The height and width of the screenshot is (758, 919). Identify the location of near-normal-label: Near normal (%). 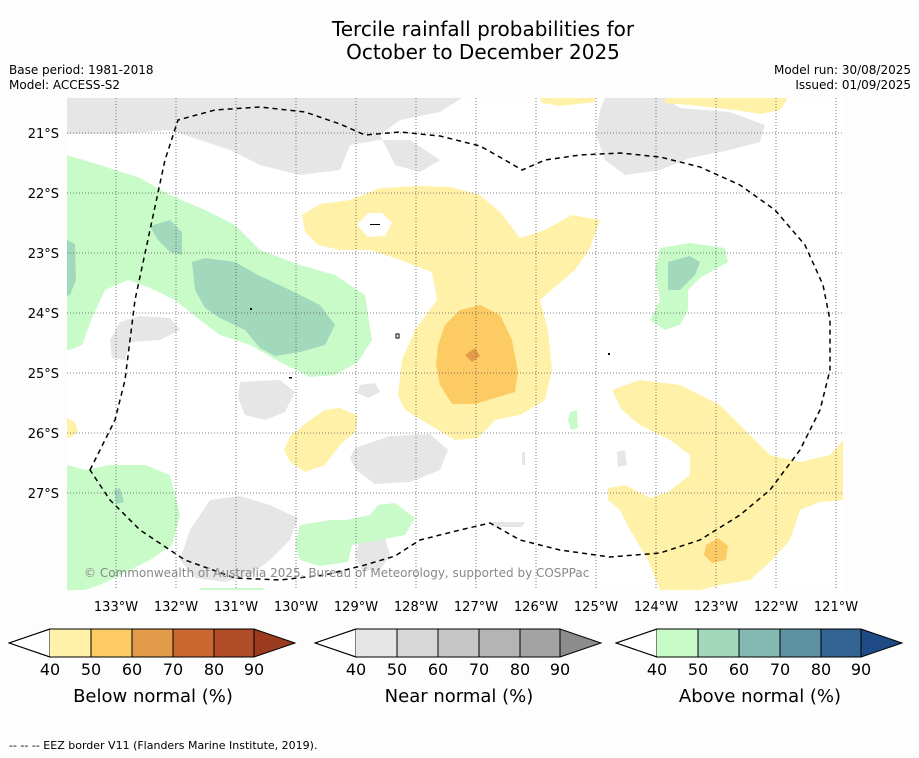
(459, 696).